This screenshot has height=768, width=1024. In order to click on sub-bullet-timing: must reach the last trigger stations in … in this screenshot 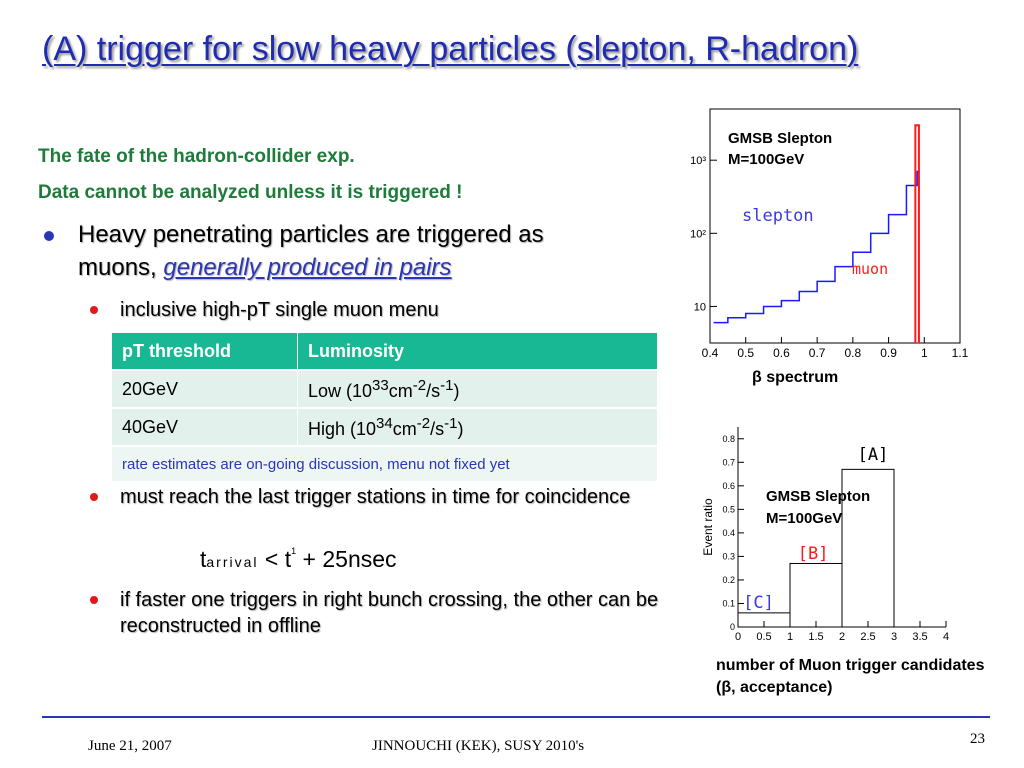, I will do `click(375, 497)`.